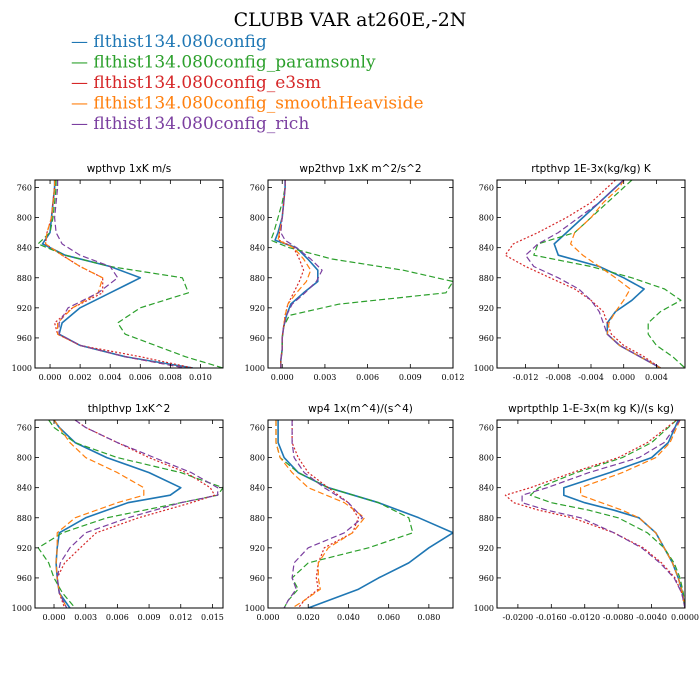 The image size is (700, 700). I want to click on x-tick-label: 0.080, so click(428, 617).